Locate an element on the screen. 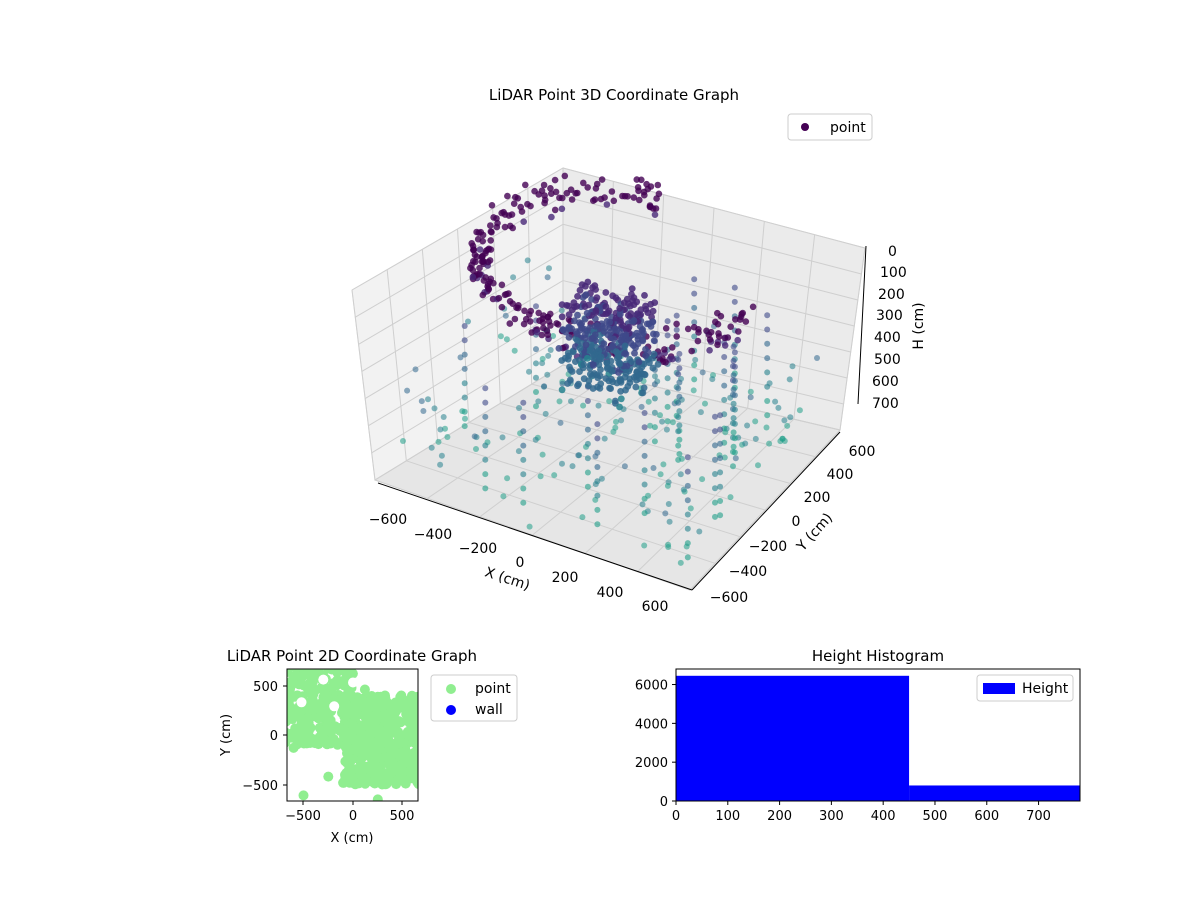 The width and height of the screenshot is (1200, 900). y-tick-3d: −400 is located at coordinates (748, 572).